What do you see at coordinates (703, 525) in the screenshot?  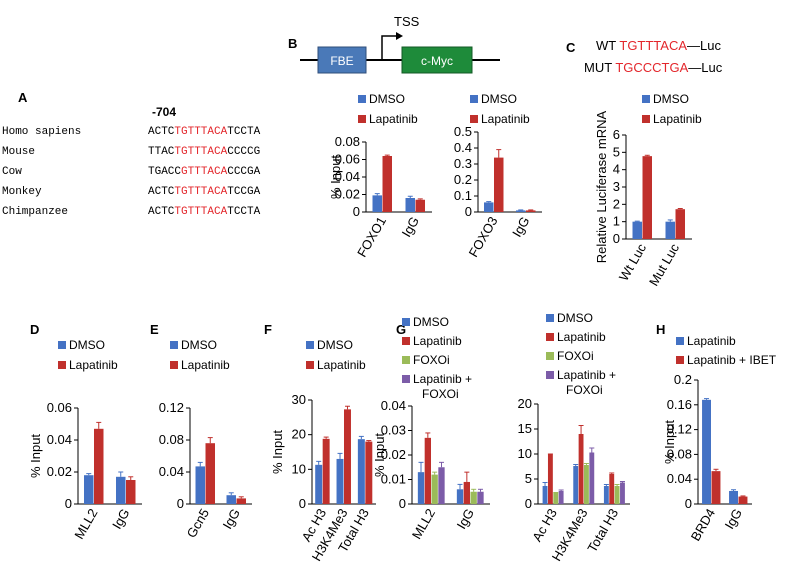 I see `category-label: BRD4` at bounding box center [703, 525].